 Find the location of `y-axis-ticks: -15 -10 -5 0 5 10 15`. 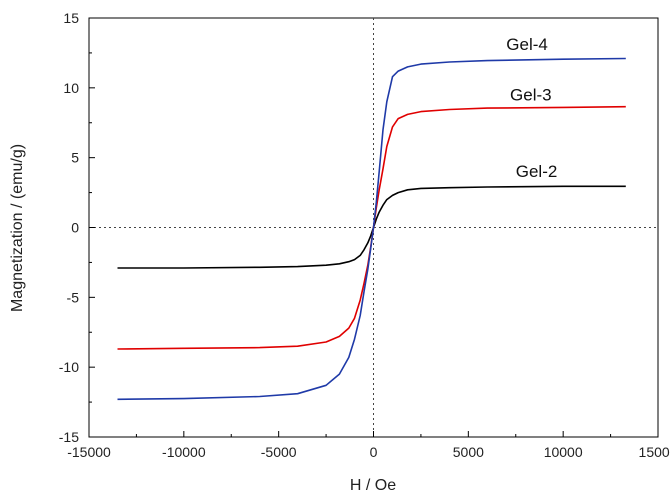

y-axis-ticks: -15 -10 -5 0 5 10 15 is located at coordinates (77, 227).